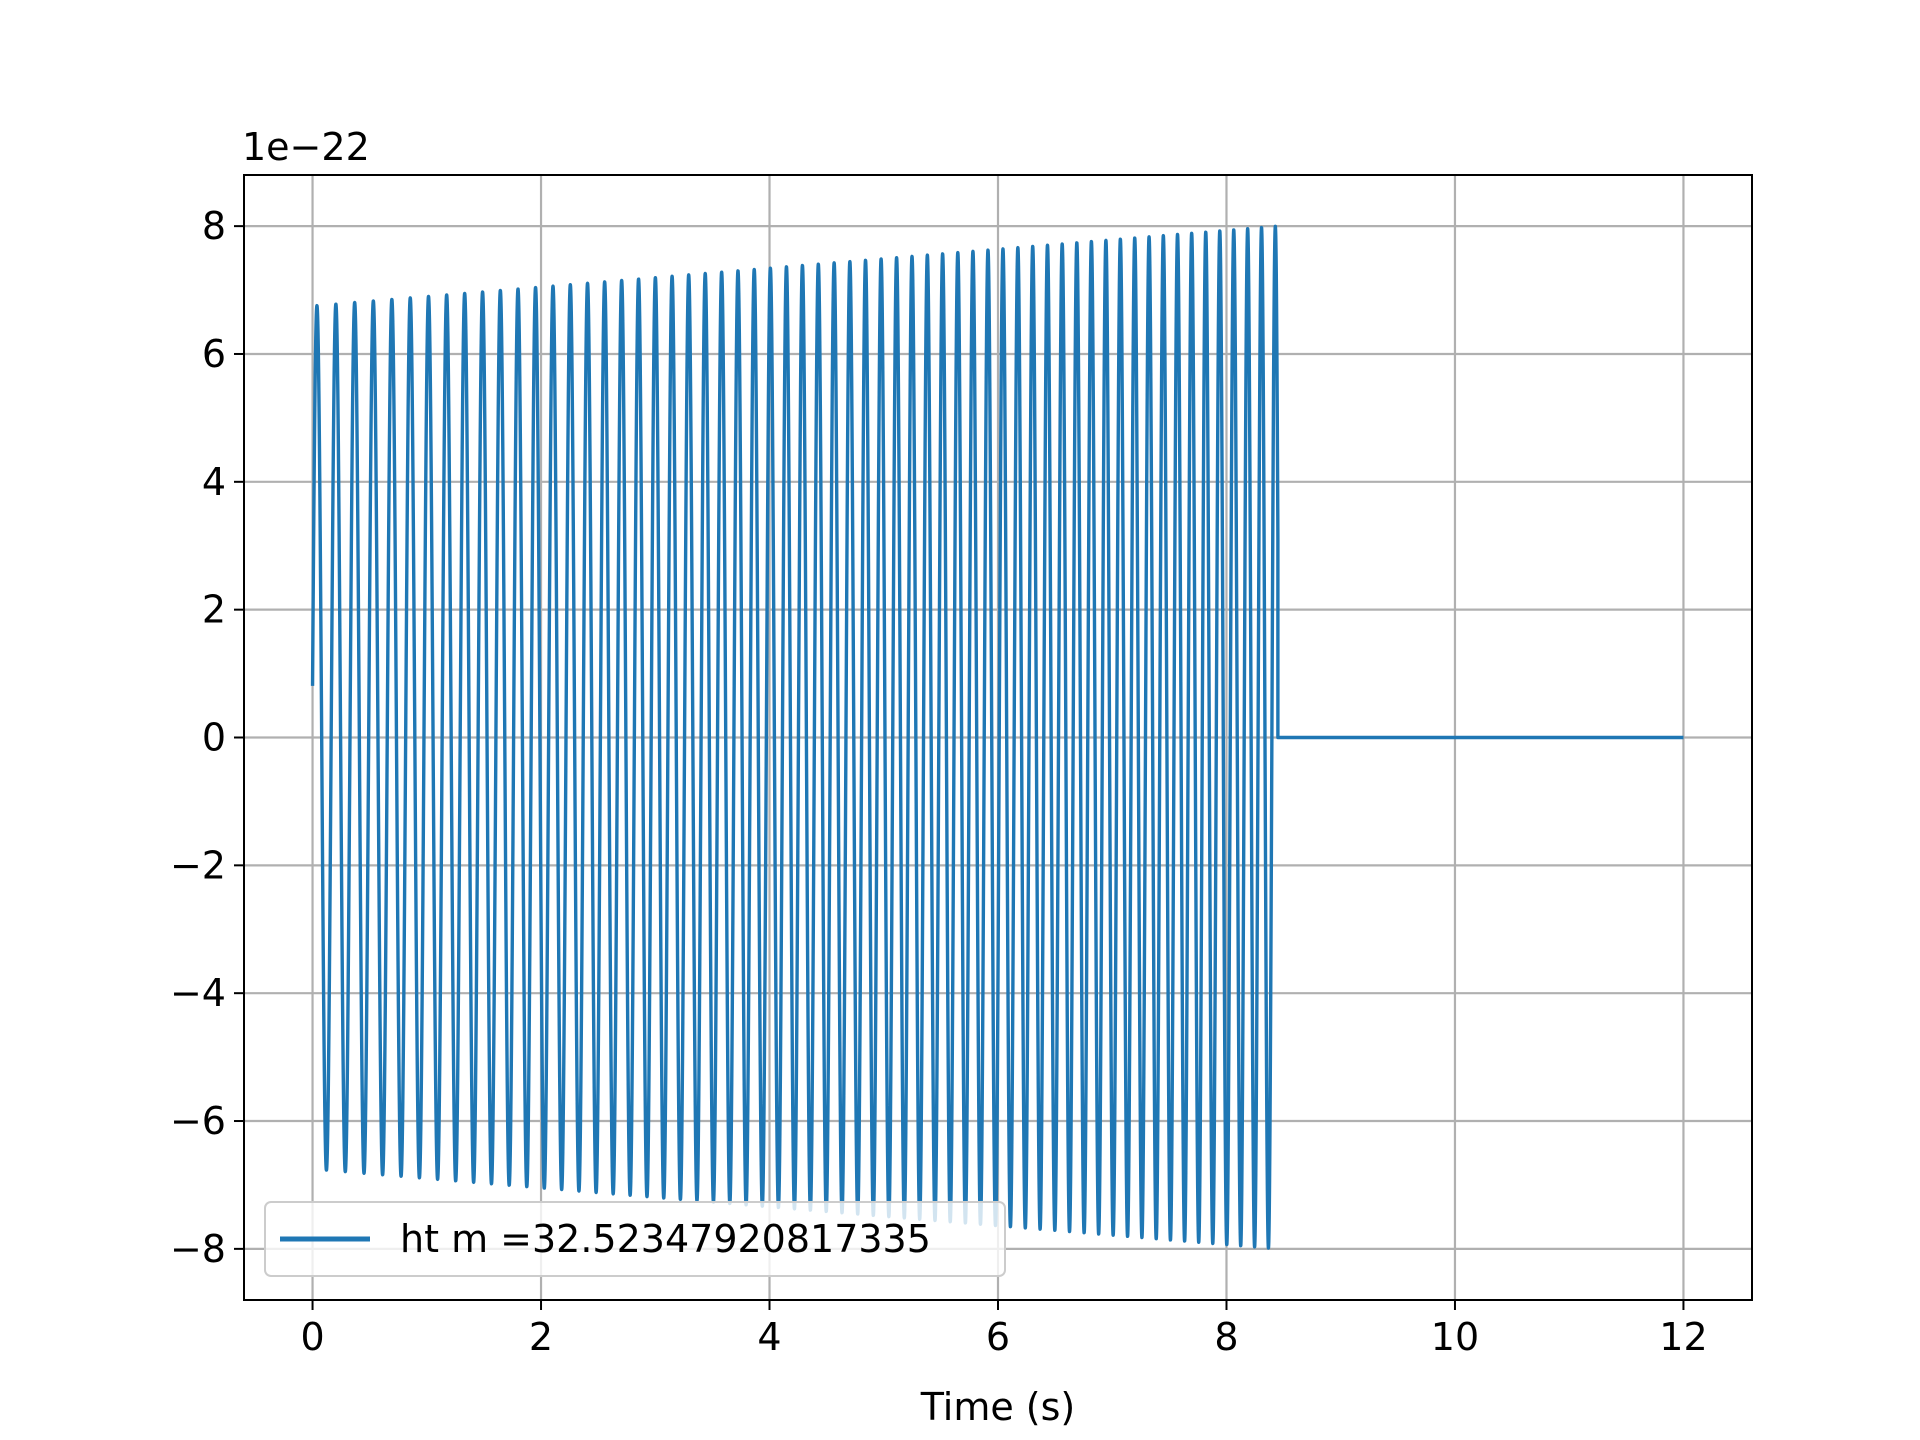 Image resolution: width=1920 pixels, height=1440 pixels. I want to click on y-tick-label: 8, so click(214, 226).